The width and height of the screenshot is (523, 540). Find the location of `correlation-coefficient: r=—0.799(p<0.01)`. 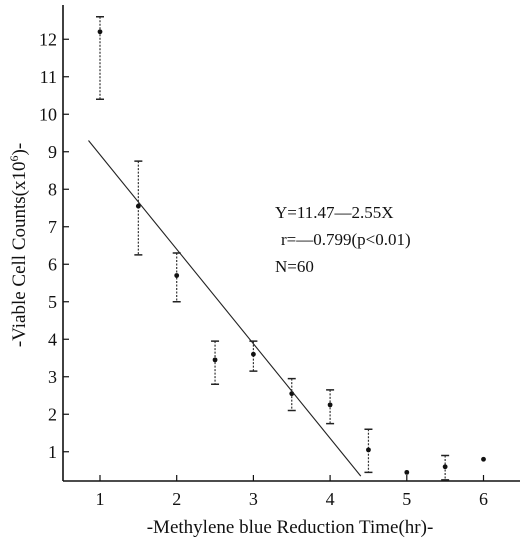

correlation-coefficient: r=—0.799(p<0.01) is located at coordinates (346, 239).